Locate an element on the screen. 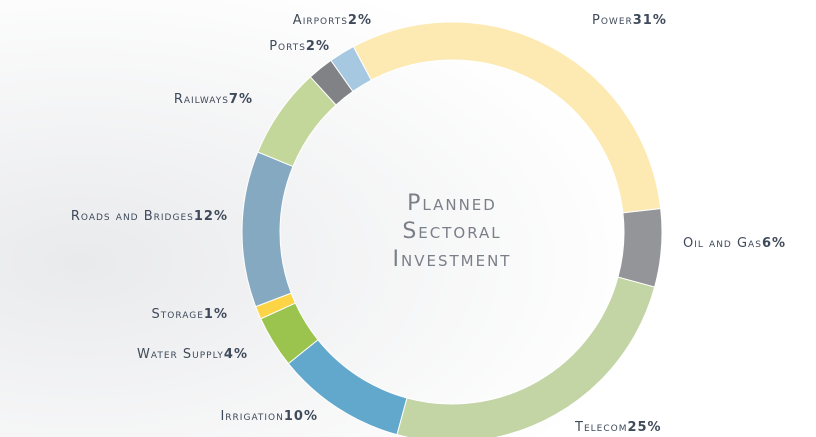 This screenshot has height=437, width=816. value-label: 7% is located at coordinates (241, 99).